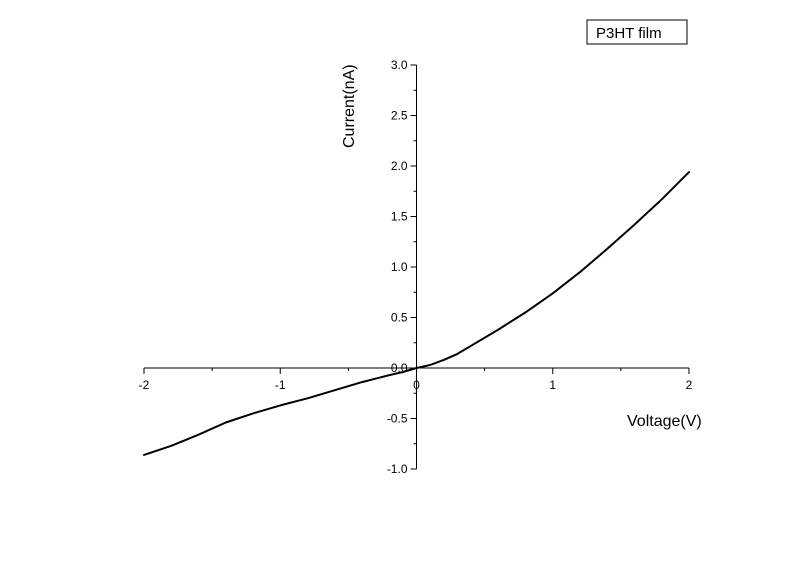  What do you see at coordinates (399, 116) in the screenshot?
I see `y-tick-label: 2.5` at bounding box center [399, 116].